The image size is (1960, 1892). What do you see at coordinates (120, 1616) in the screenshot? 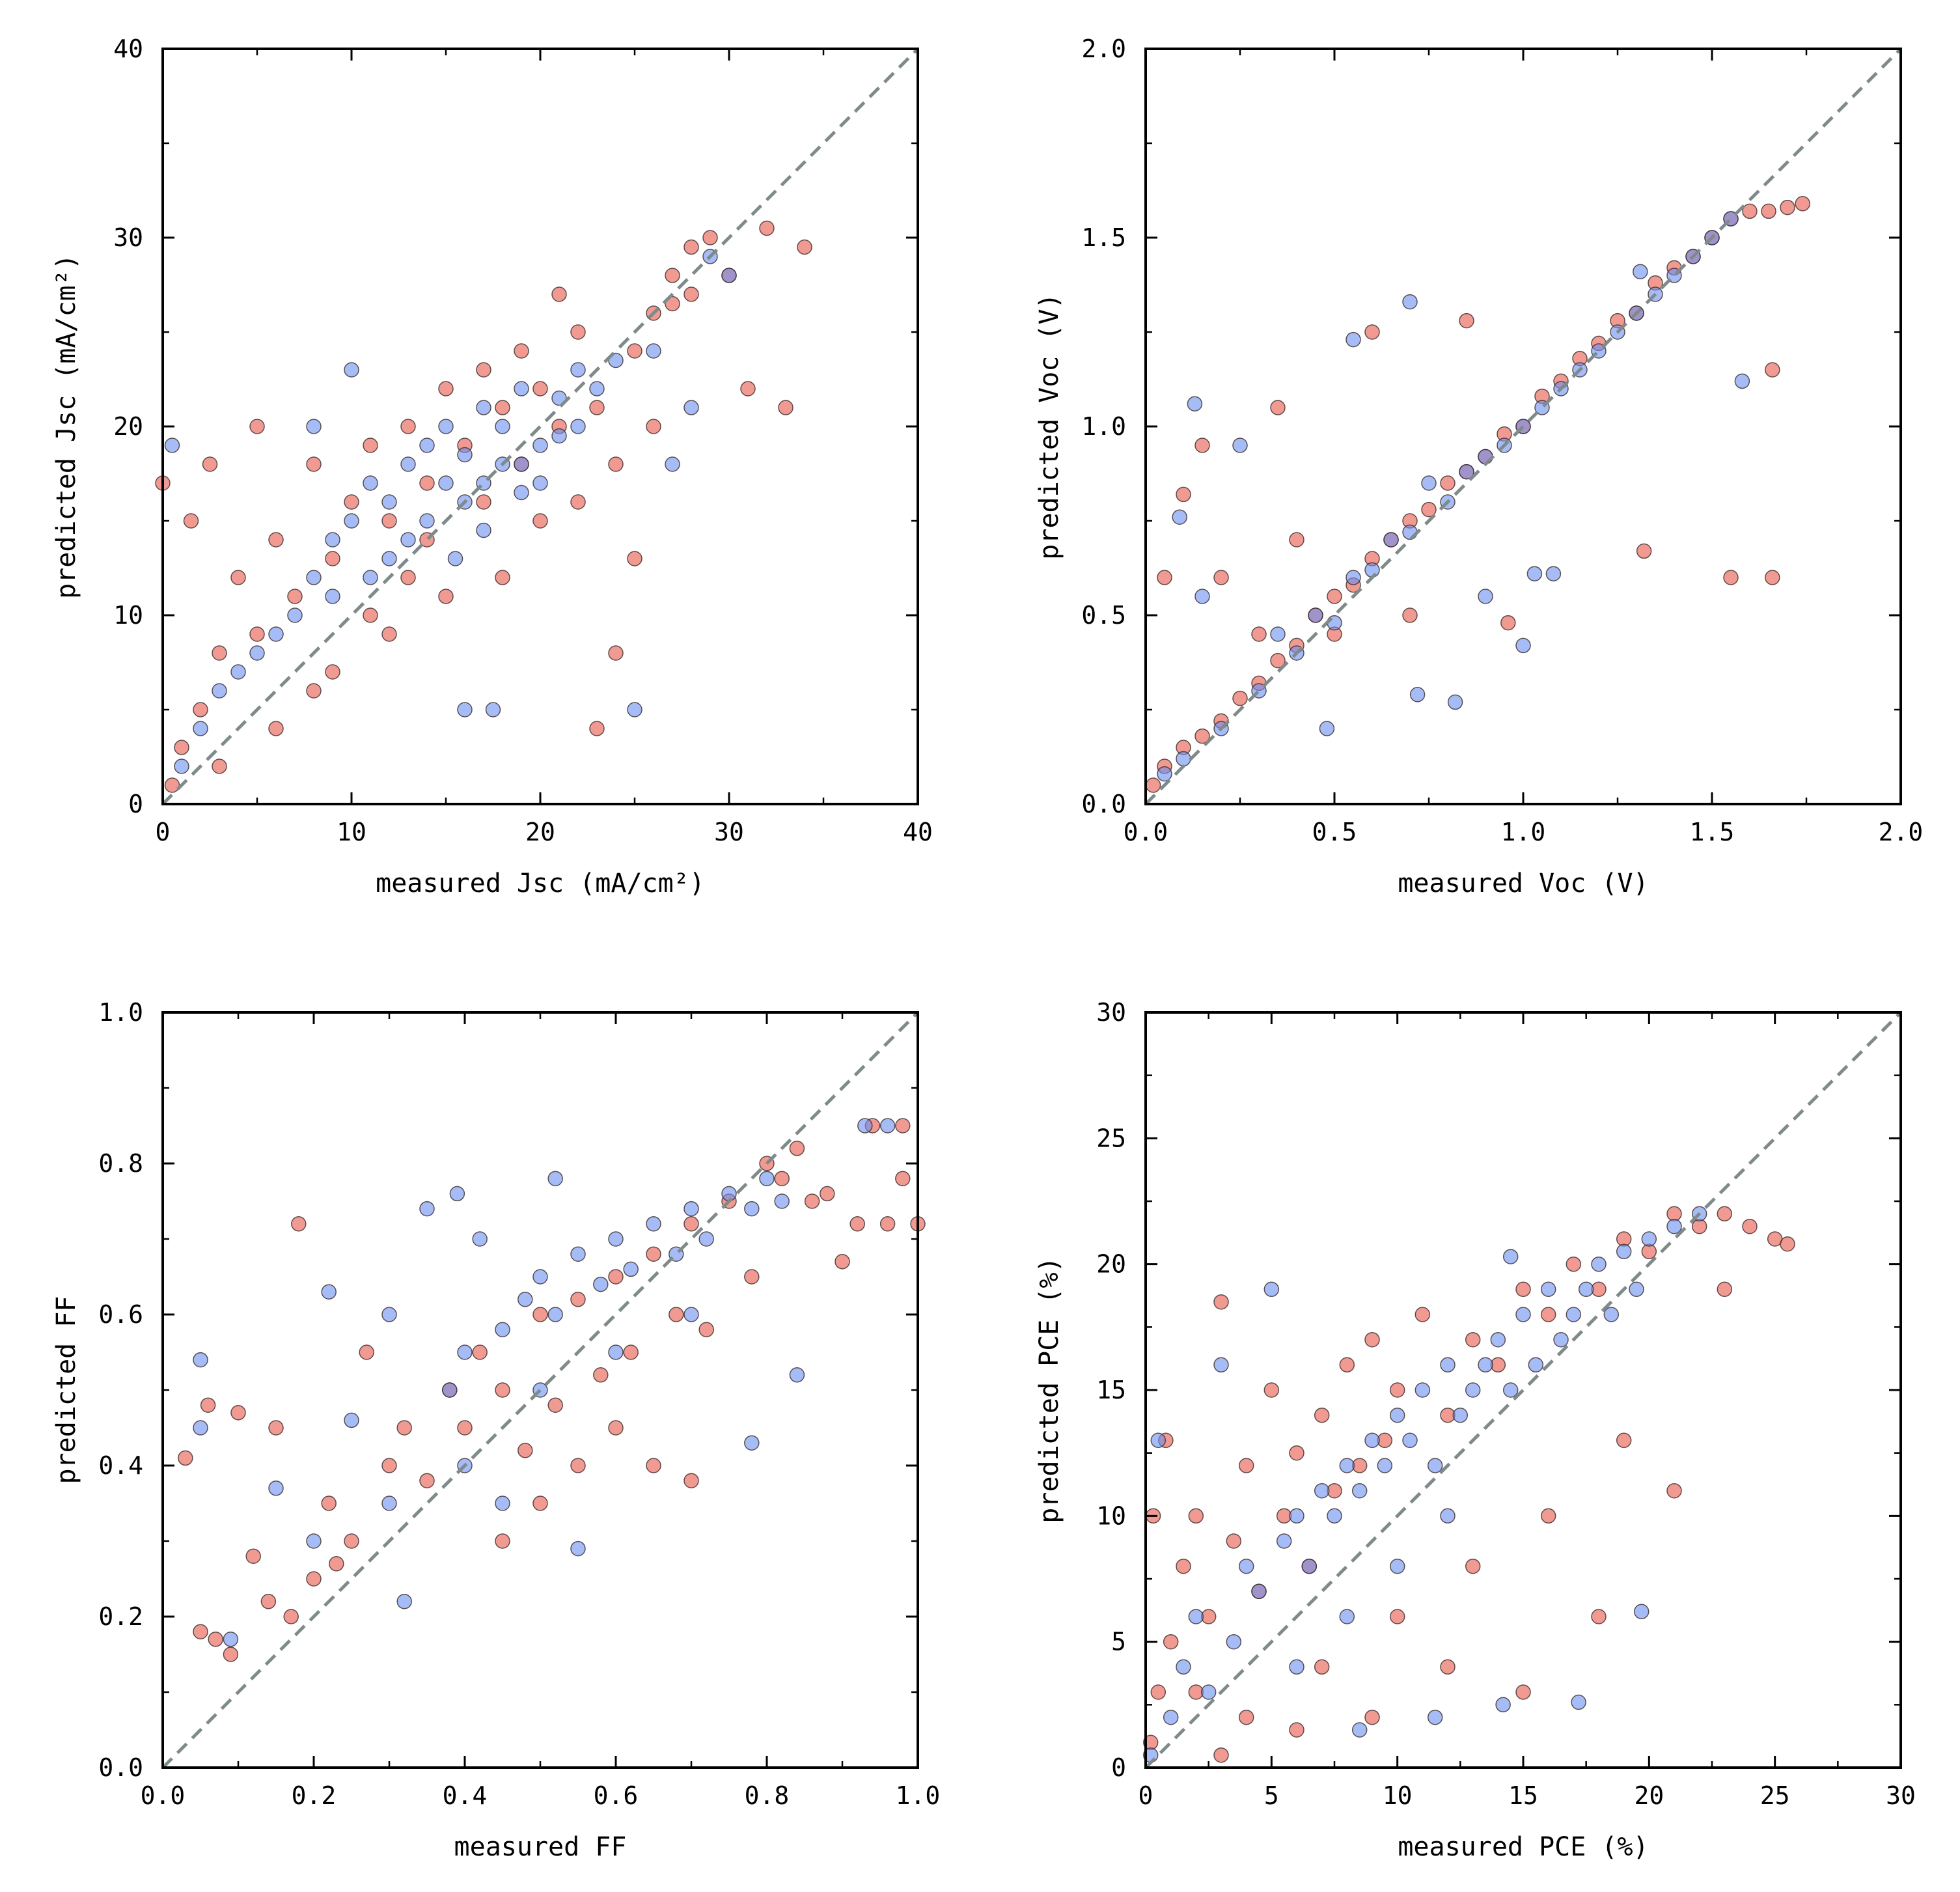
I see `y-tick-label: 0.2` at bounding box center [120, 1616].